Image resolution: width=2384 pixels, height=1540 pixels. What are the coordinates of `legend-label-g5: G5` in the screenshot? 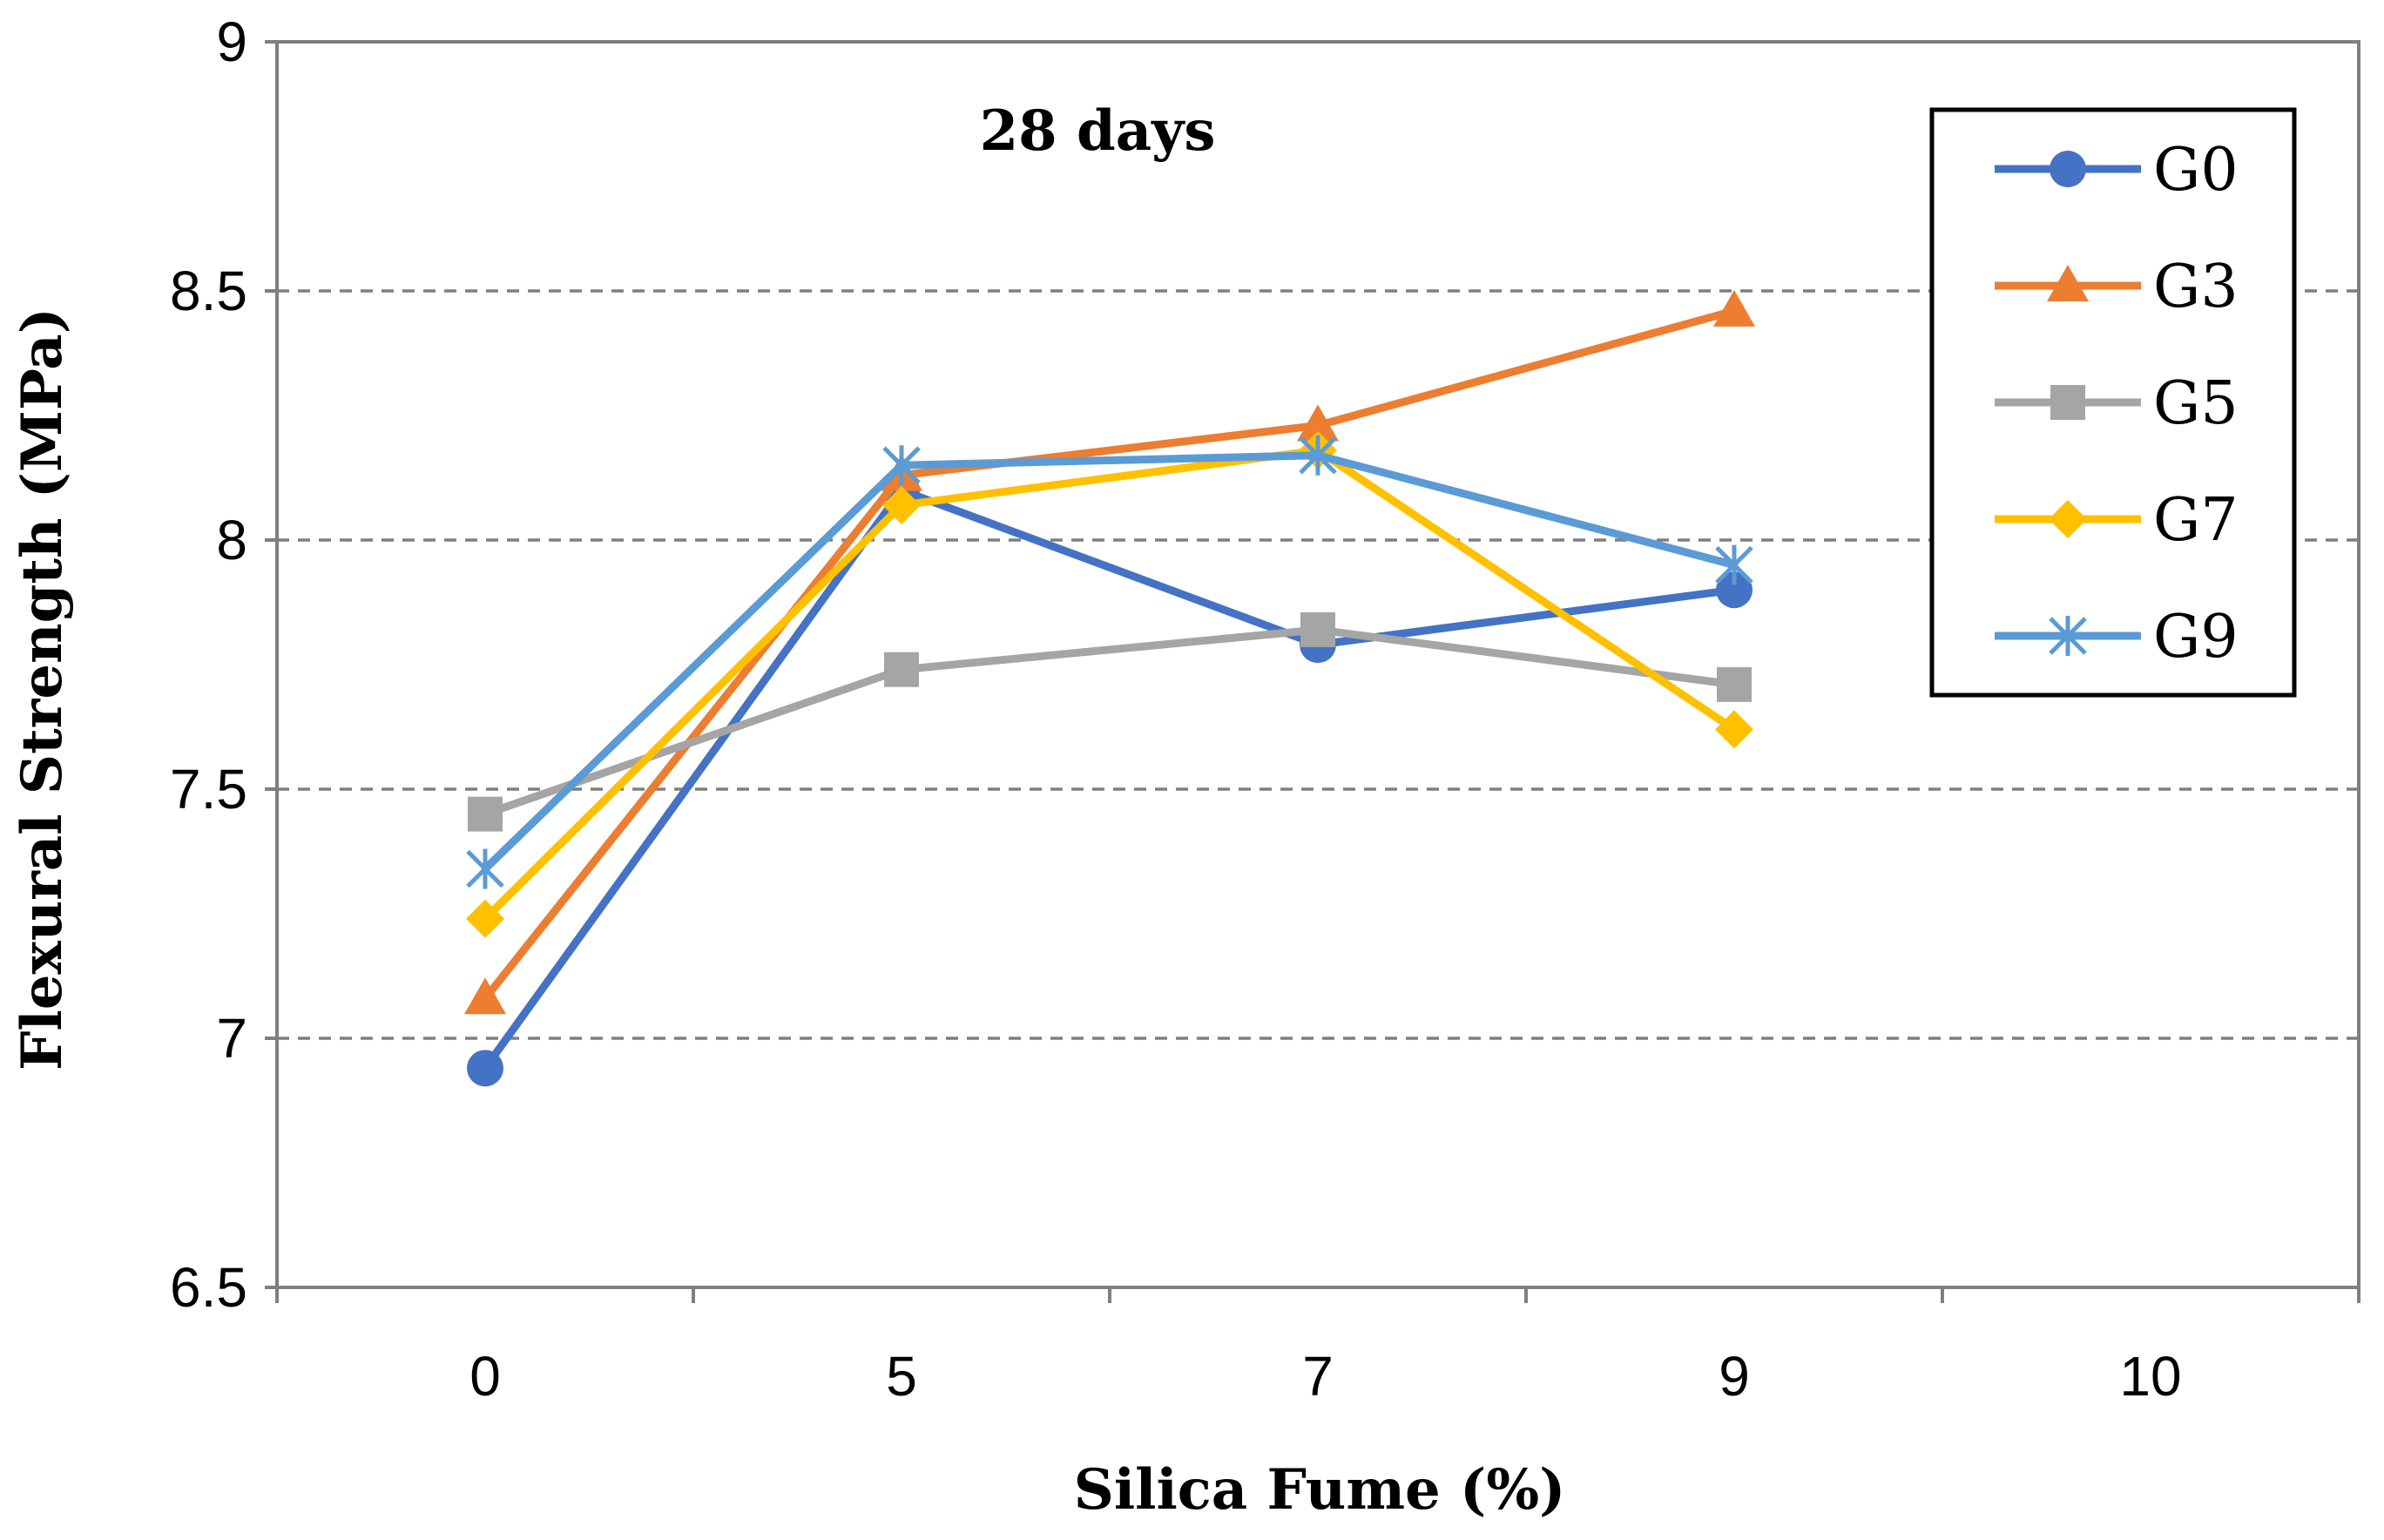 It's located at (2196, 403).